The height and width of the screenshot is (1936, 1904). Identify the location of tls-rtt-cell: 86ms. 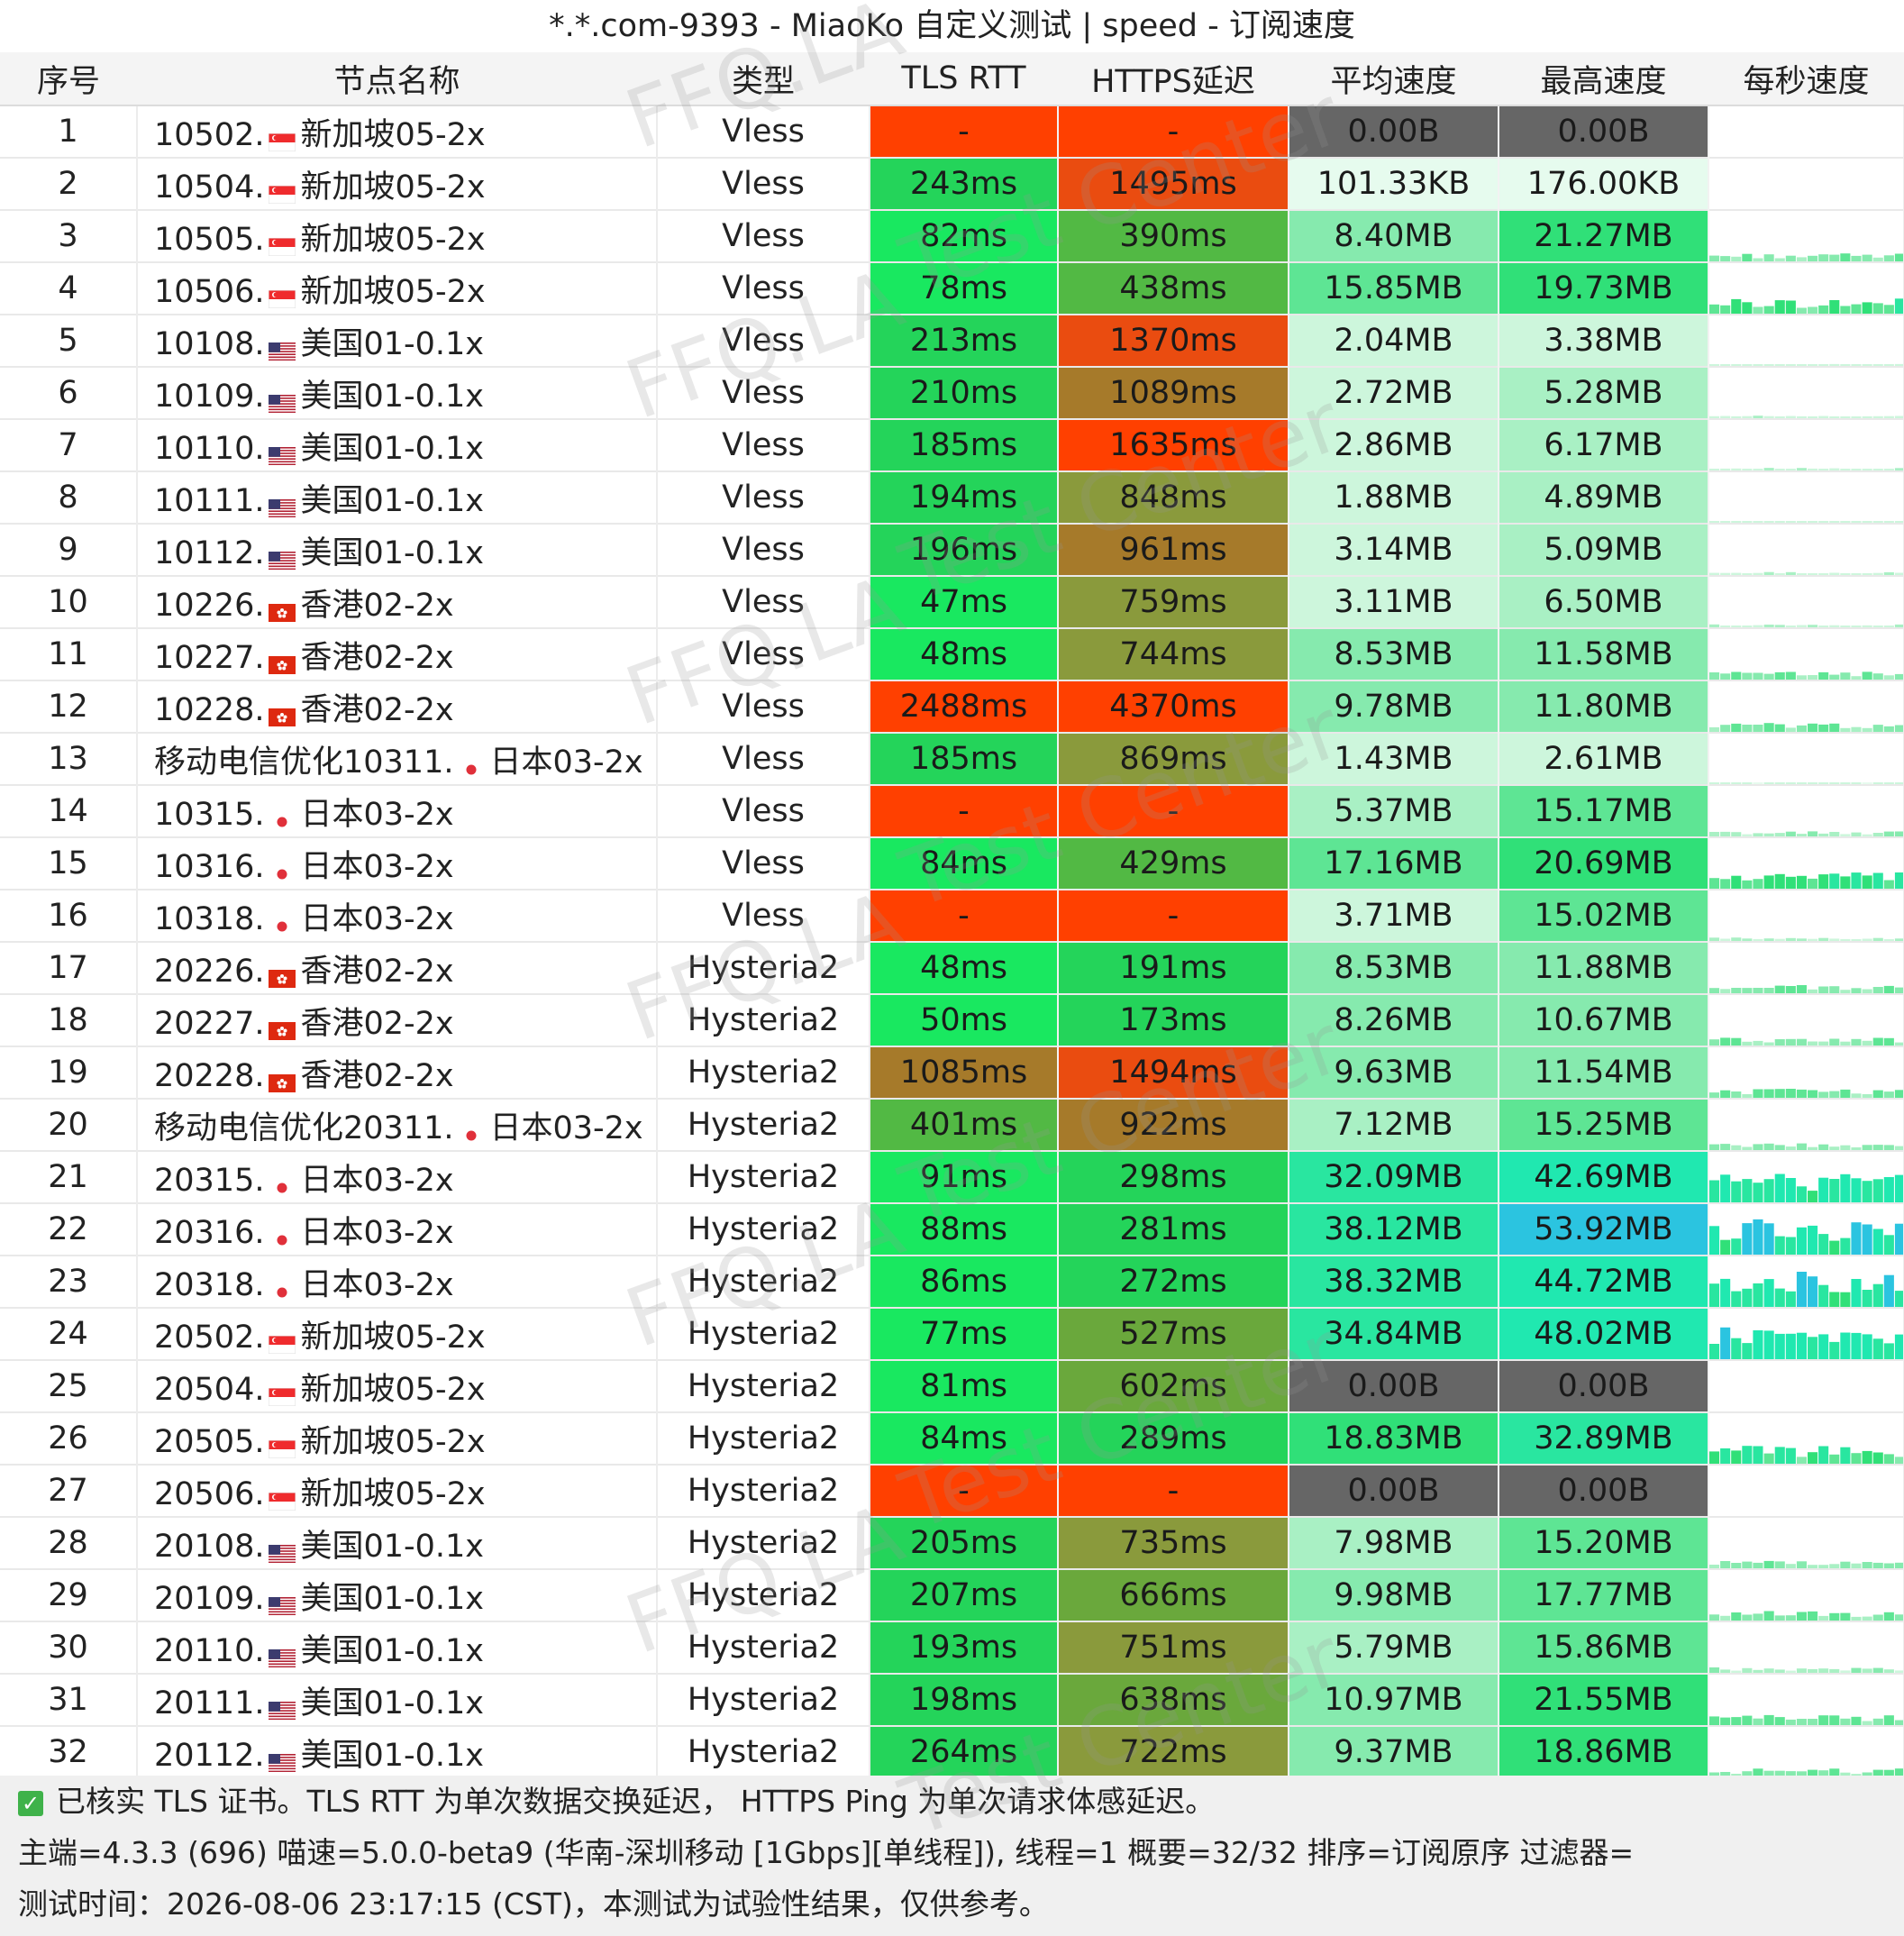
(964, 1281).